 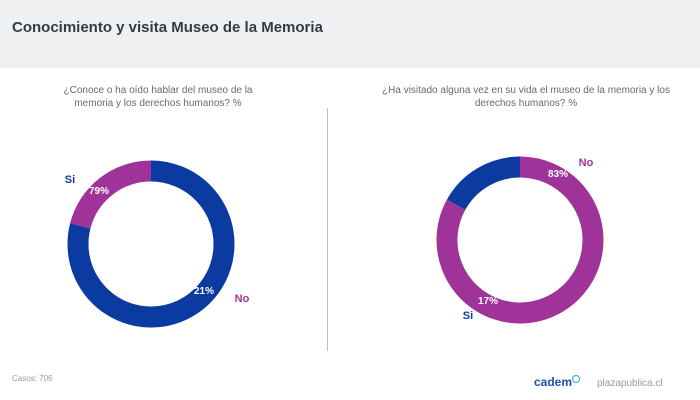 What do you see at coordinates (158, 103) in the screenshot?
I see `chart1-question-line2: memoria y los derechos humanos? %` at bounding box center [158, 103].